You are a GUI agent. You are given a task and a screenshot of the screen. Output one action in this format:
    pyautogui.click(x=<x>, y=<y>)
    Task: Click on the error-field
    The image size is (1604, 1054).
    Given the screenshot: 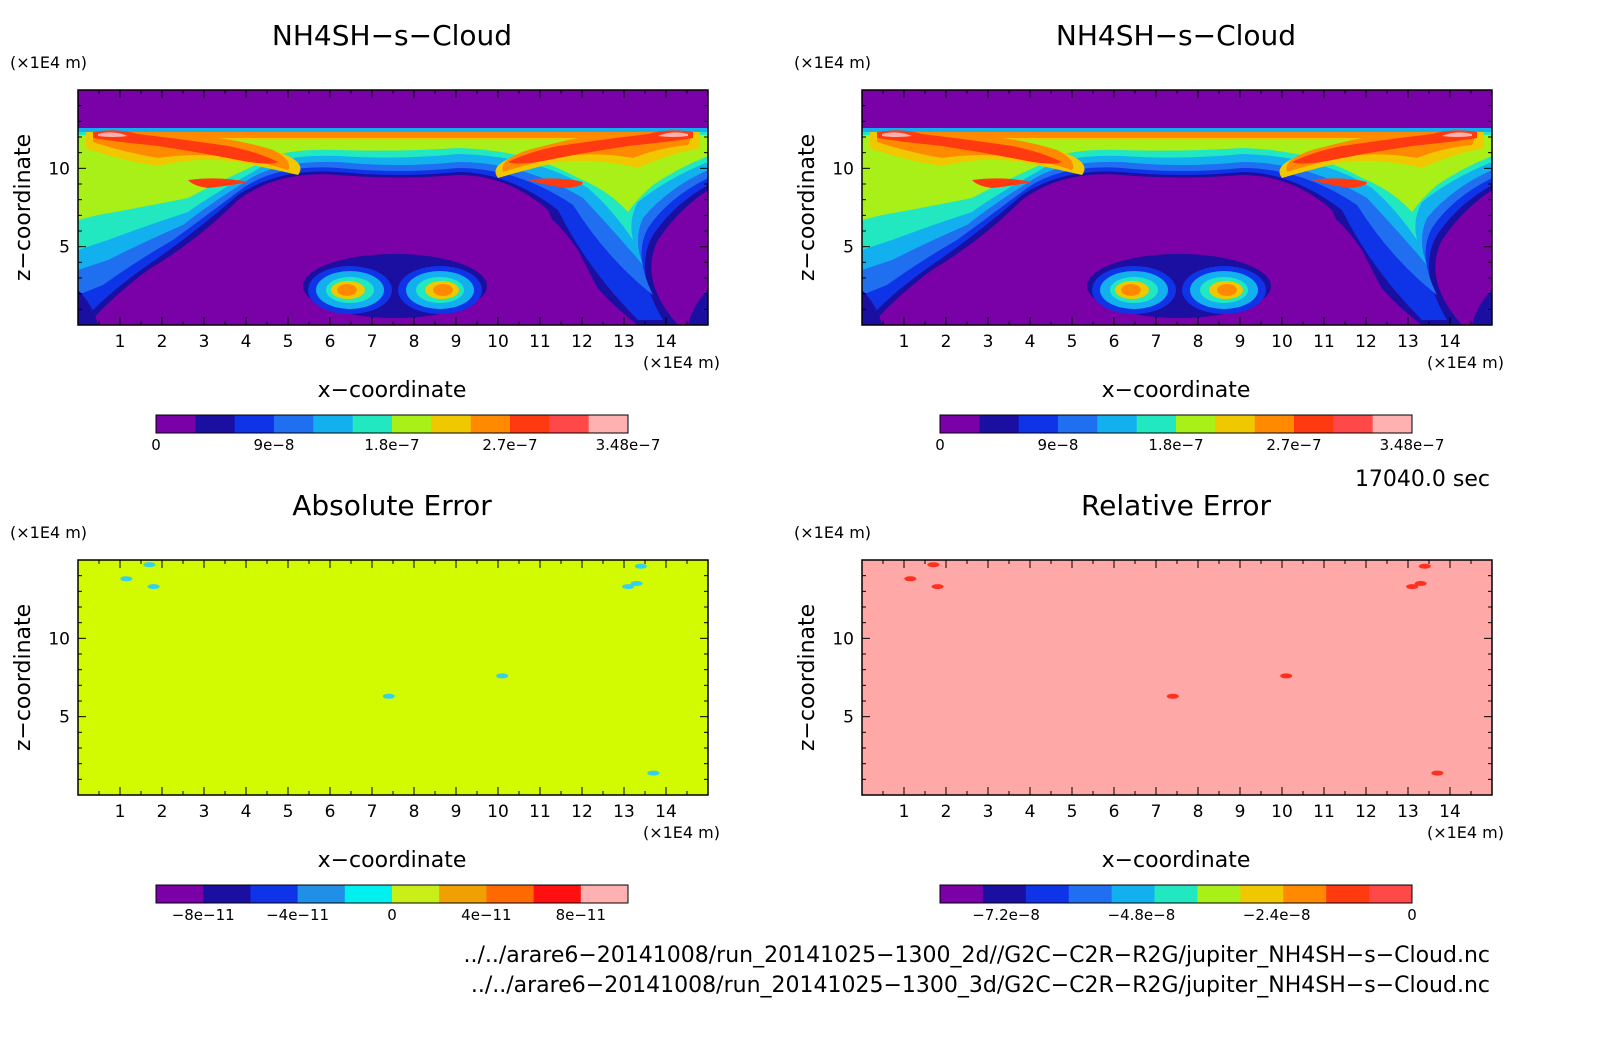 What is the action you would take?
    pyautogui.click(x=393, y=677)
    